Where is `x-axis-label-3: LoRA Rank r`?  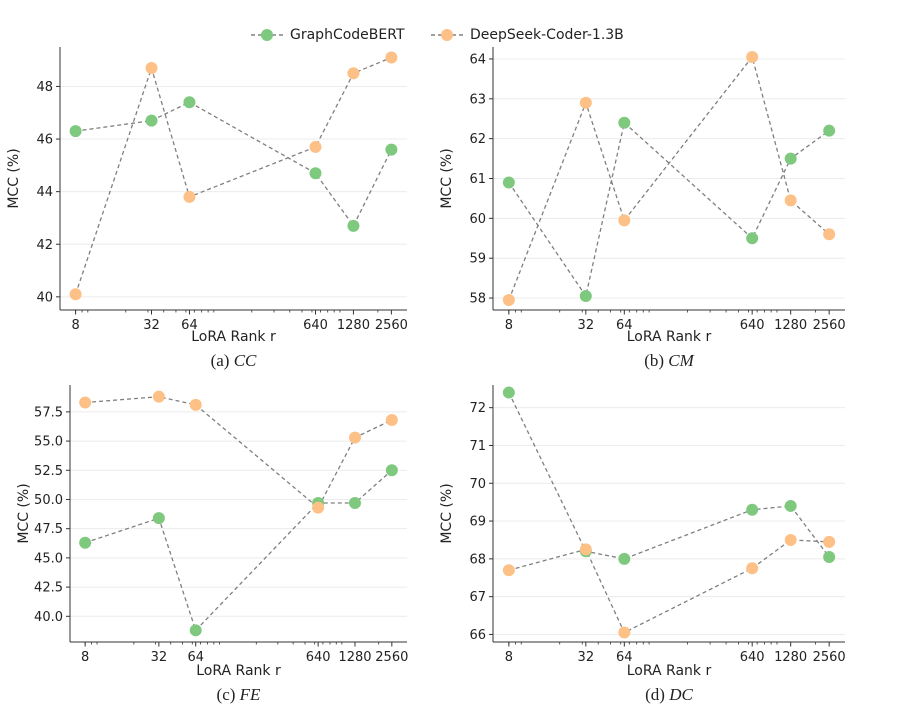
x-axis-label-3: LoRA Rank r is located at coordinates (238, 671).